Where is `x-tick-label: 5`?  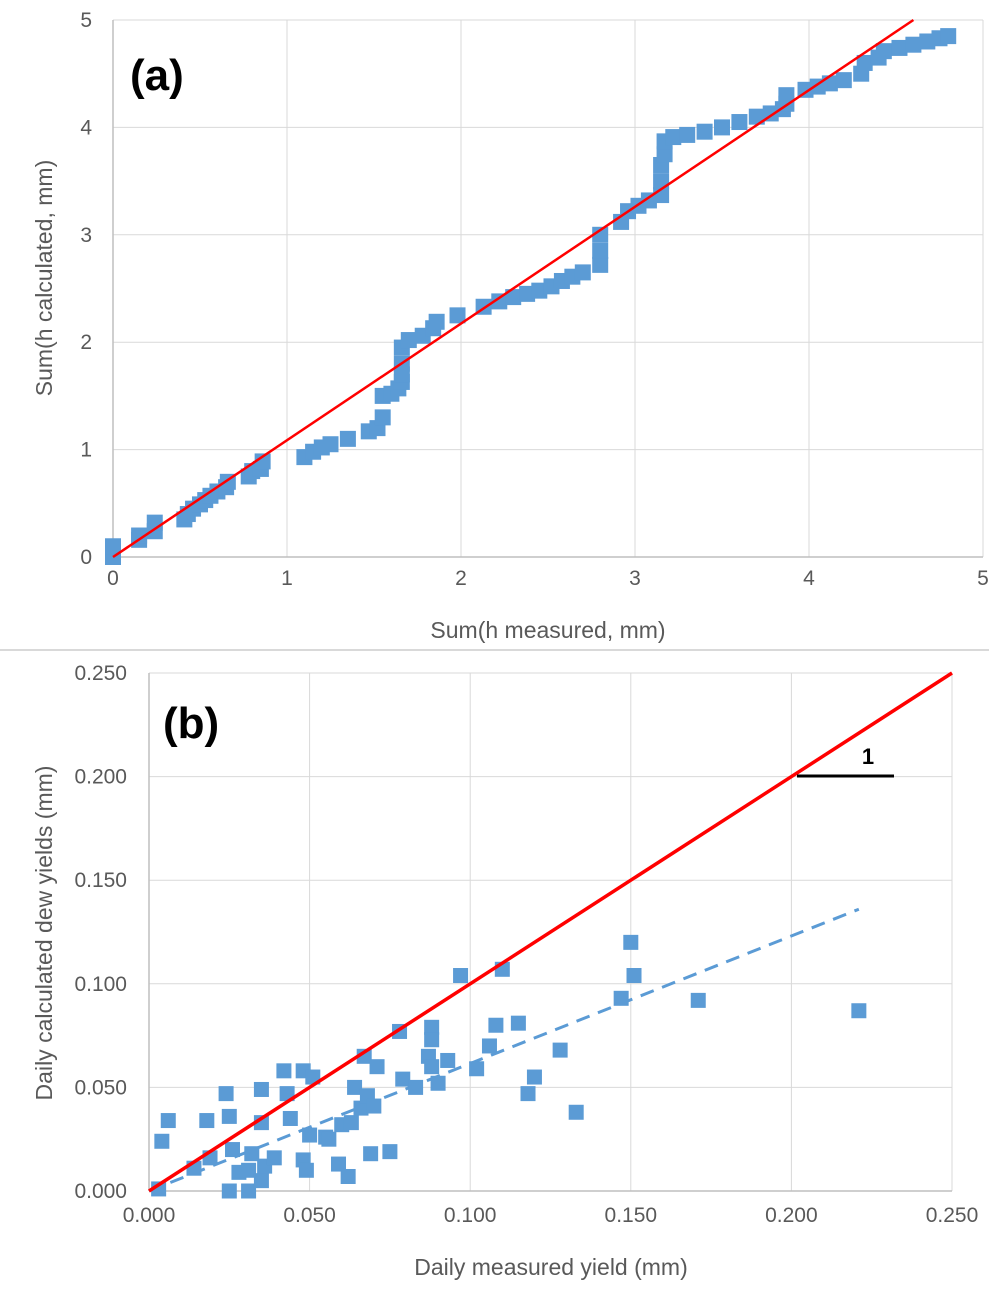
x-tick-label: 5 is located at coordinates (983, 578).